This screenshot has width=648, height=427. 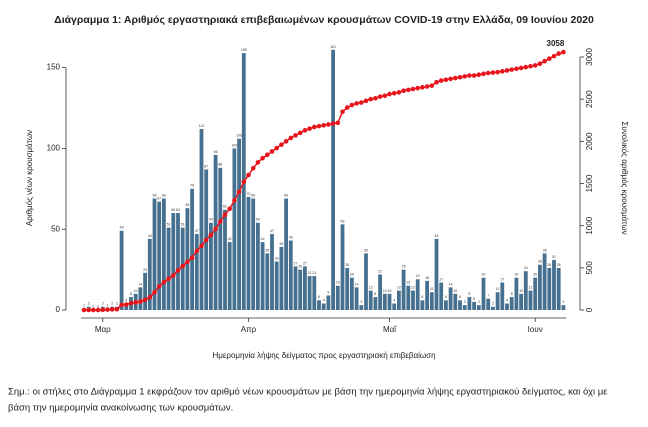 I want to click on bar-value-label: 7, so click(x=488, y=296).